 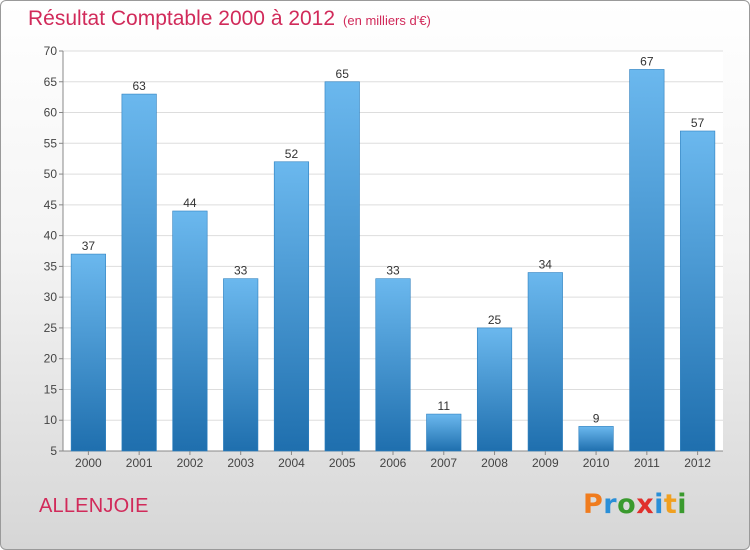 What do you see at coordinates (51, 236) in the screenshot?
I see `y-tick-label: 40` at bounding box center [51, 236].